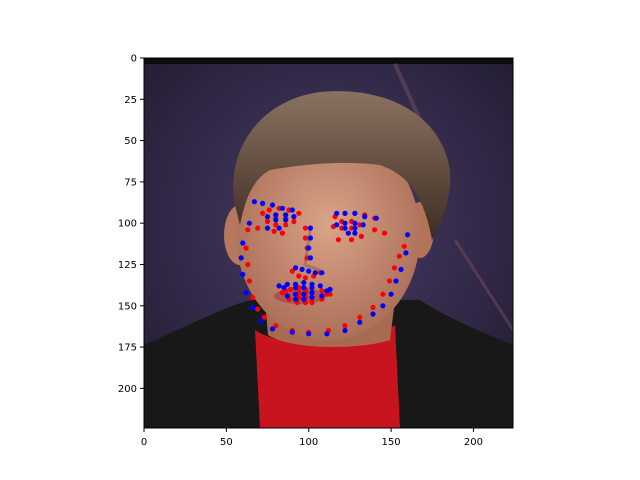  I want to click on landmark-points, so click(324, 268).